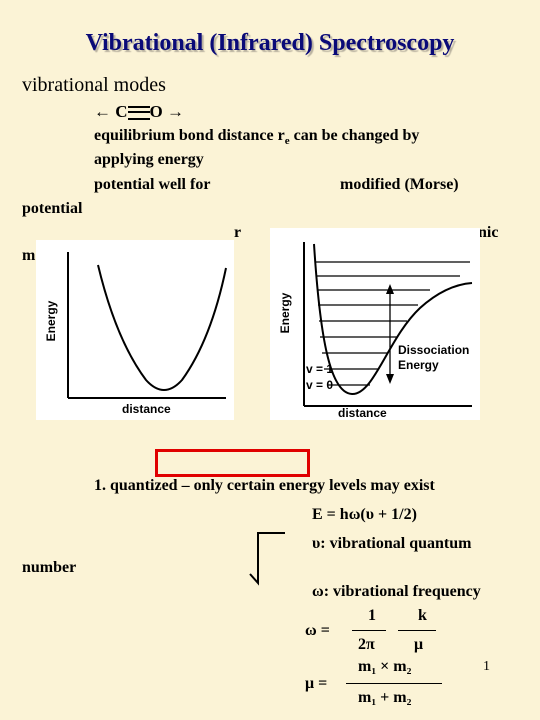 The height and width of the screenshot is (720, 540). I want to click on dissociation-energy-label: Energy, so click(418, 365).